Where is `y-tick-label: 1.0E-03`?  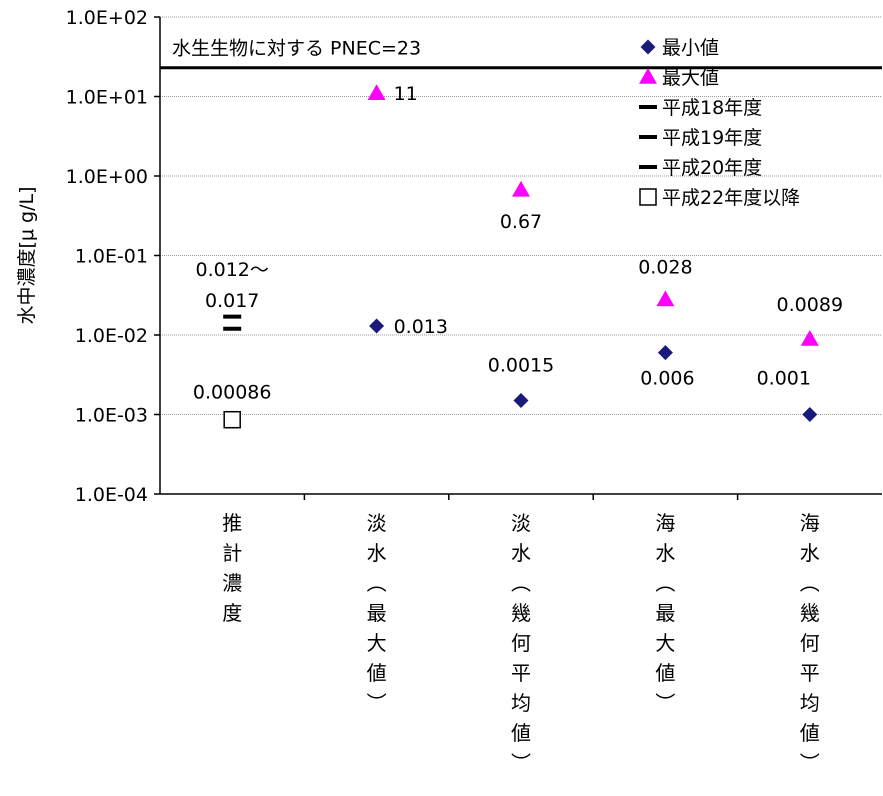 y-tick-label: 1.0E-03 is located at coordinates (111, 416).